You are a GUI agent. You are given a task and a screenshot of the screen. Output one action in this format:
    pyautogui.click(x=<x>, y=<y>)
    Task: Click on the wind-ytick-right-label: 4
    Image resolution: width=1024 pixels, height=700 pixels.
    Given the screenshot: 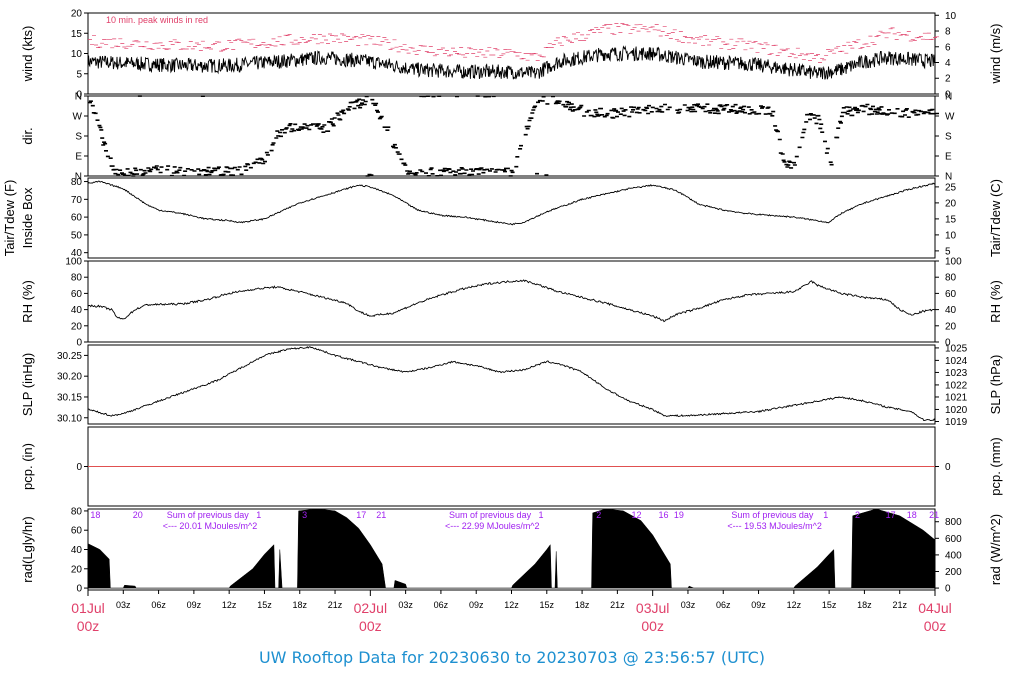 What is the action you would take?
    pyautogui.click(x=948, y=63)
    